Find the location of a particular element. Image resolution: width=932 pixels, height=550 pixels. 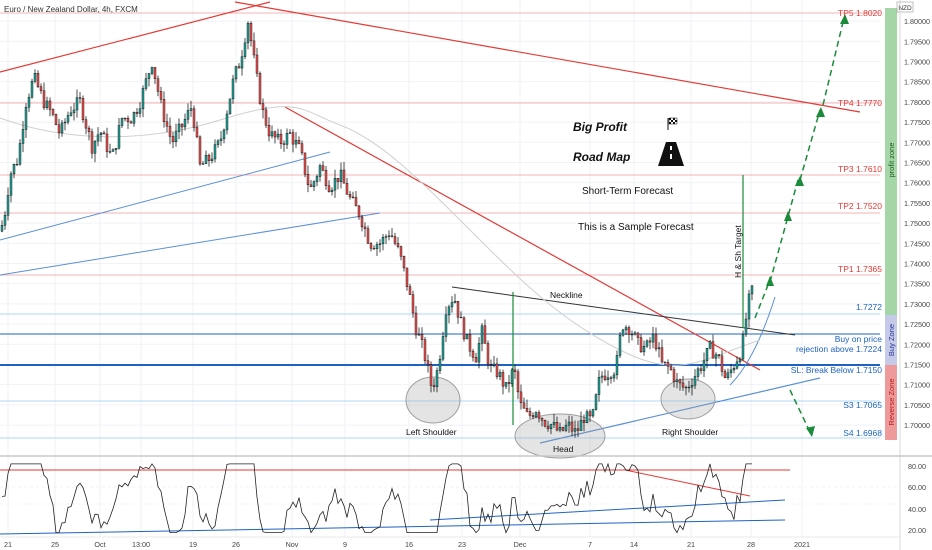

price-tick-label: 1.75000 is located at coordinates (917, 223).